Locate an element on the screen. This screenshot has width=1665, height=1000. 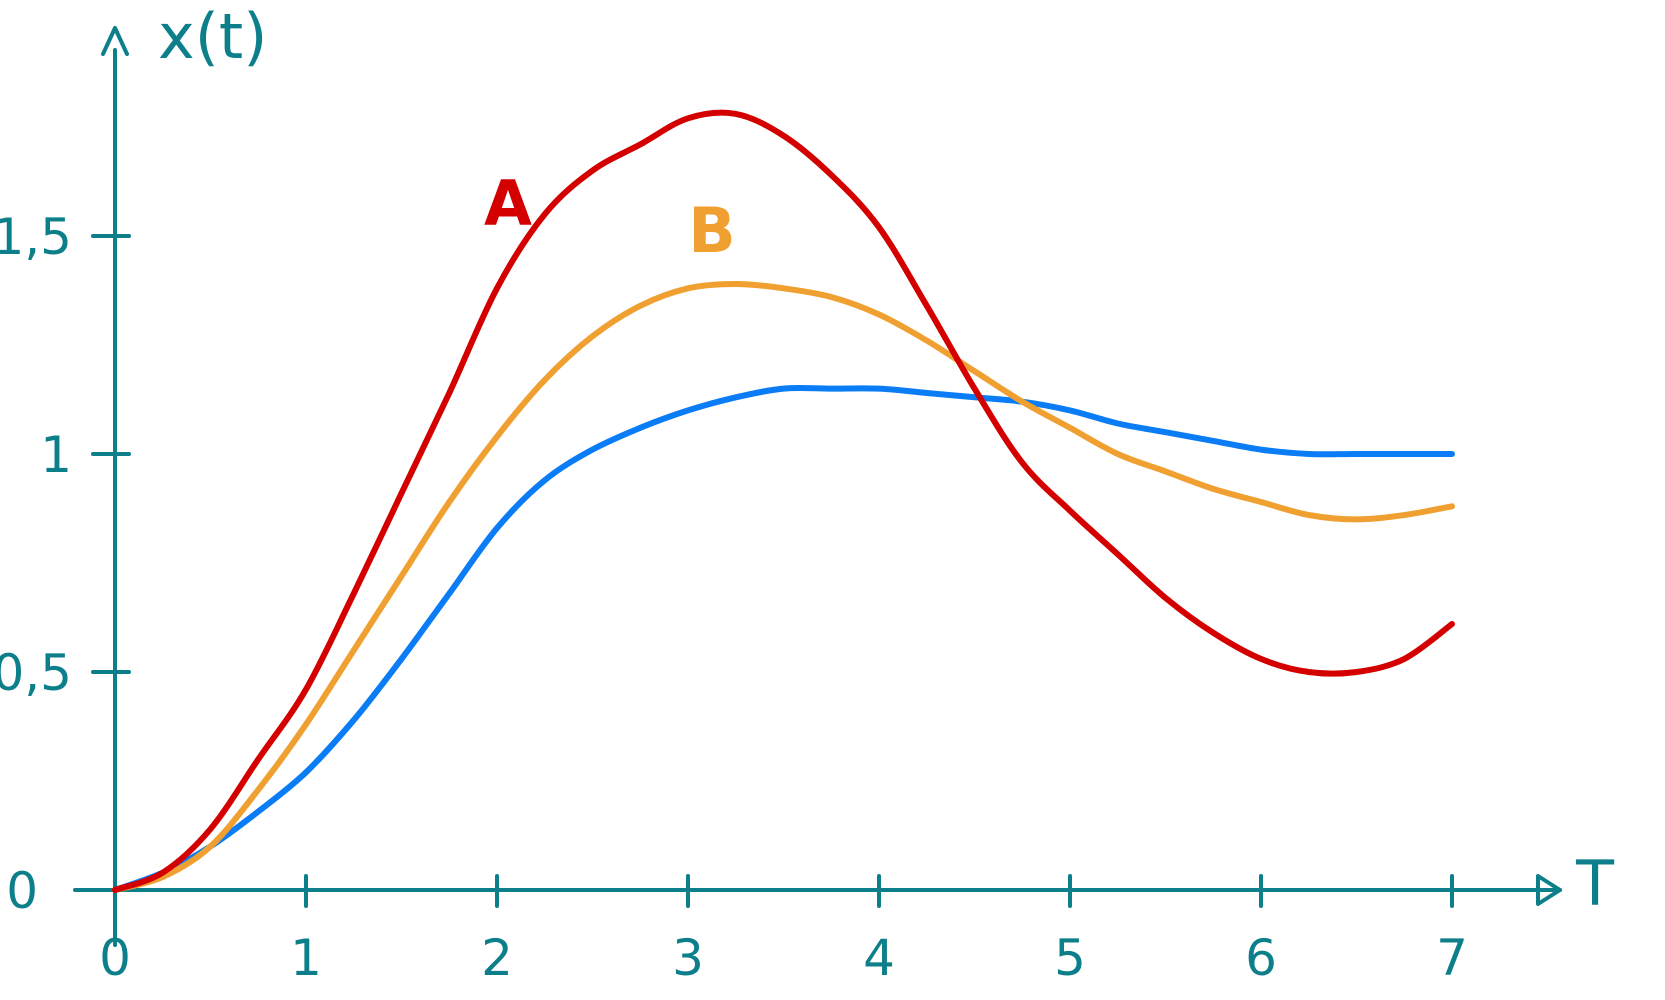
x-tick-label: 1 is located at coordinates (306, 958).